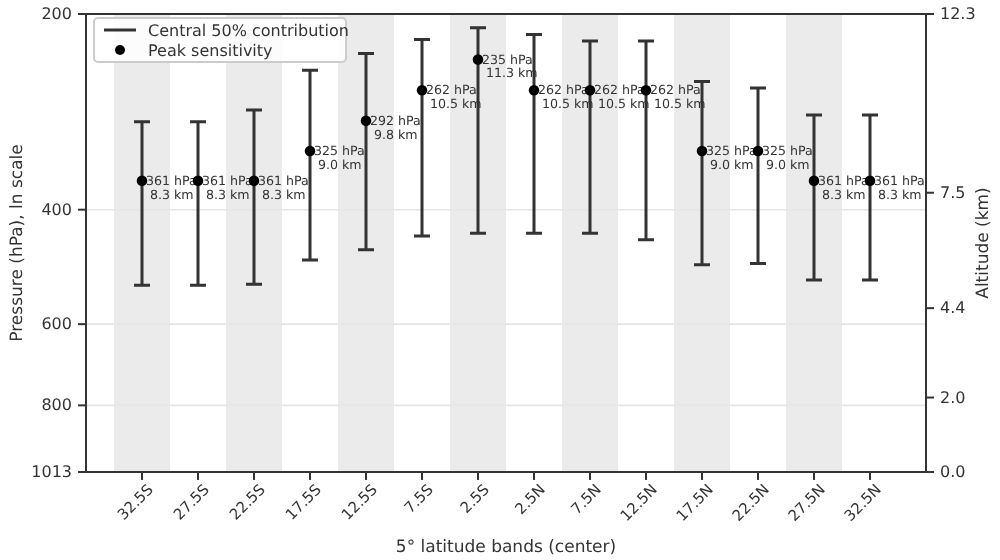  Describe the element at coordinates (984, 243) in the screenshot. I see `y2-axis-title: Altitude (km)` at that location.